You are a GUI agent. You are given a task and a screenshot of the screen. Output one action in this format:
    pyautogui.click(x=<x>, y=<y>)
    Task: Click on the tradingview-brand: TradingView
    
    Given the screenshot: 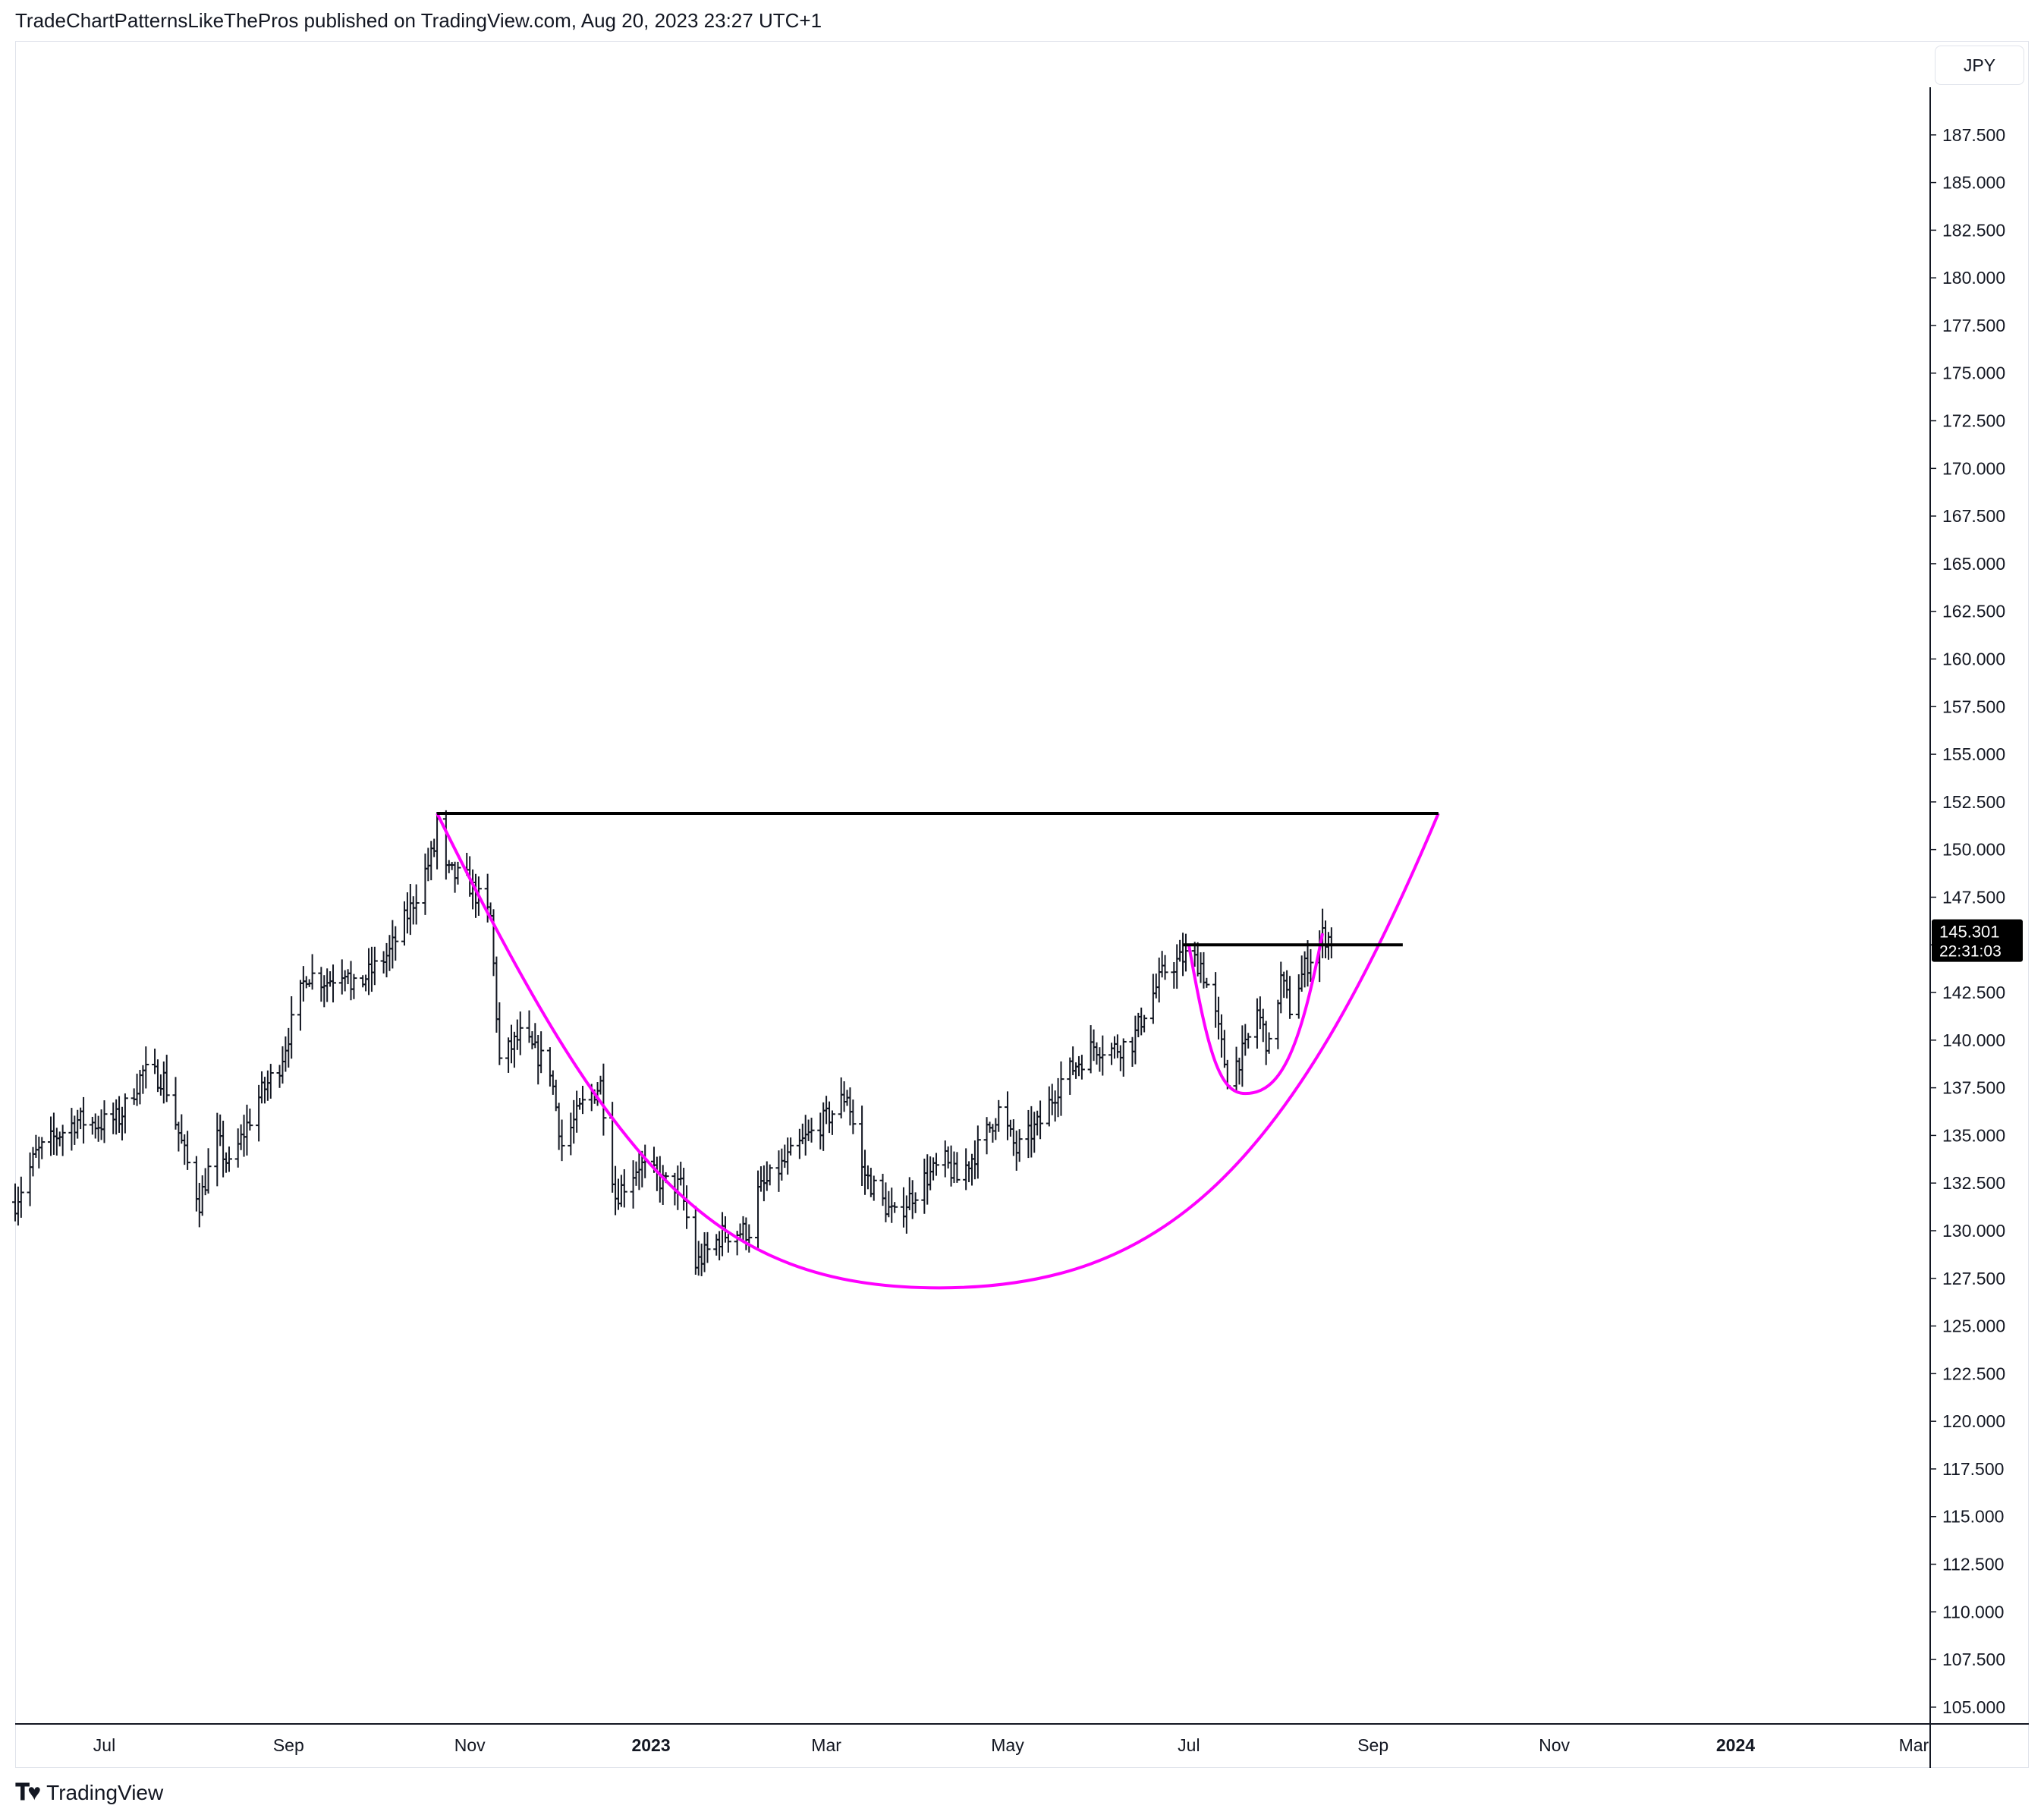 What is the action you would take?
    pyautogui.click(x=105, y=1792)
    